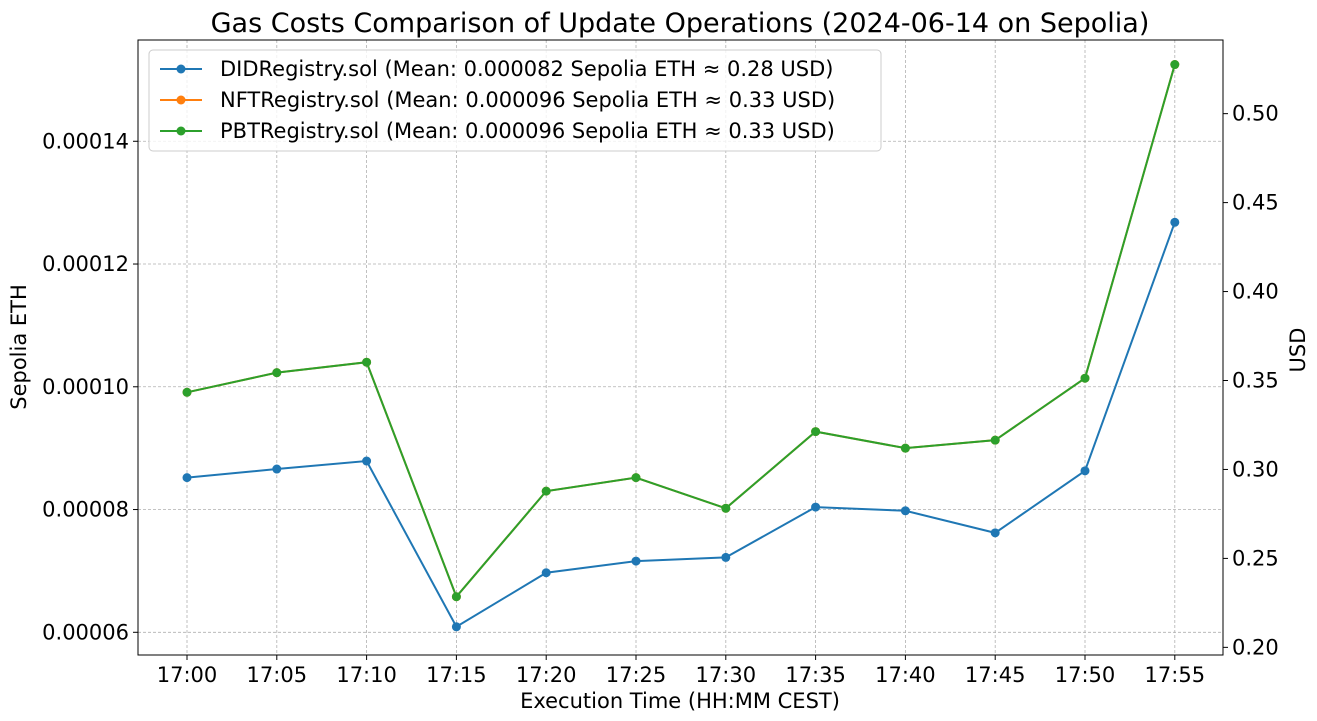 The width and height of the screenshot is (1317, 721). What do you see at coordinates (1255, 469) in the screenshot?
I see `y2-tick-label: 0.30` at bounding box center [1255, 469].